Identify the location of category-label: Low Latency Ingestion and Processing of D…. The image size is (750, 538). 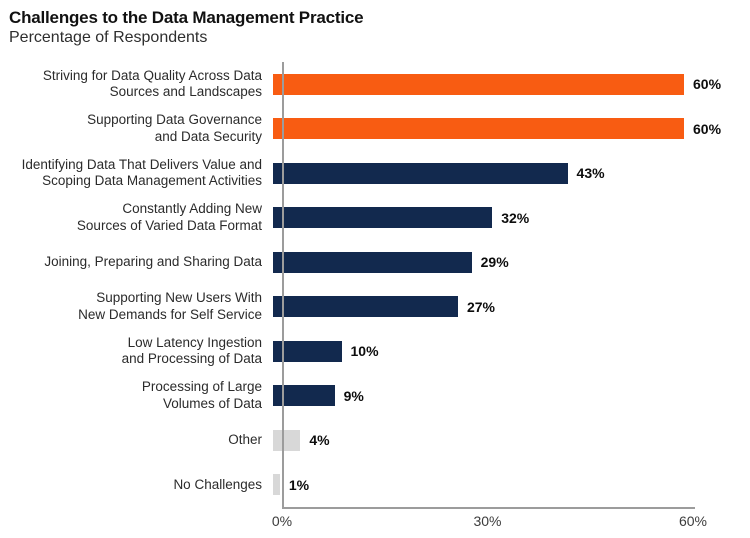
(191, 350).